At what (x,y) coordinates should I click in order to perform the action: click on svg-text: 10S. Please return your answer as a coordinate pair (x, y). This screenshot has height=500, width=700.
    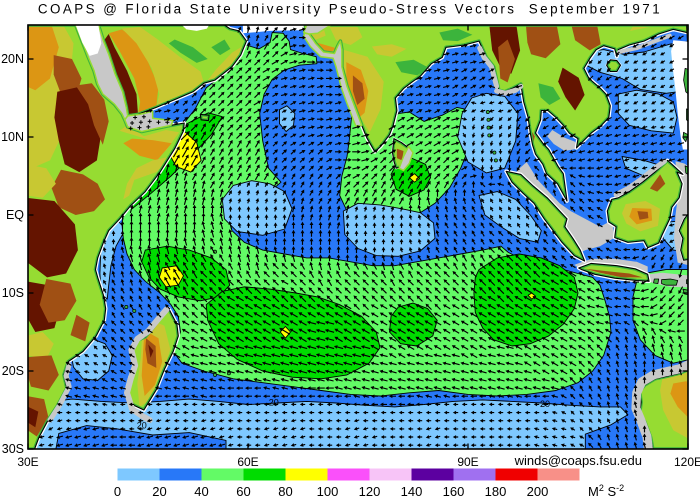
    Looking at the image, I should click on (13, 293).